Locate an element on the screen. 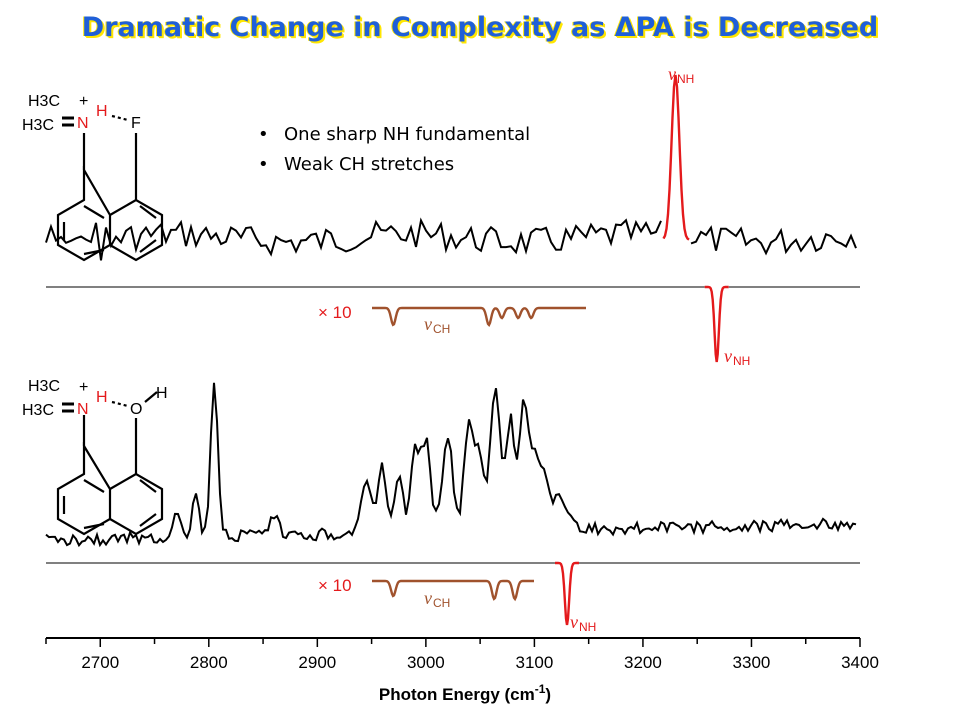  x-tick-label: 3400 is located at coordinates (860, 662).